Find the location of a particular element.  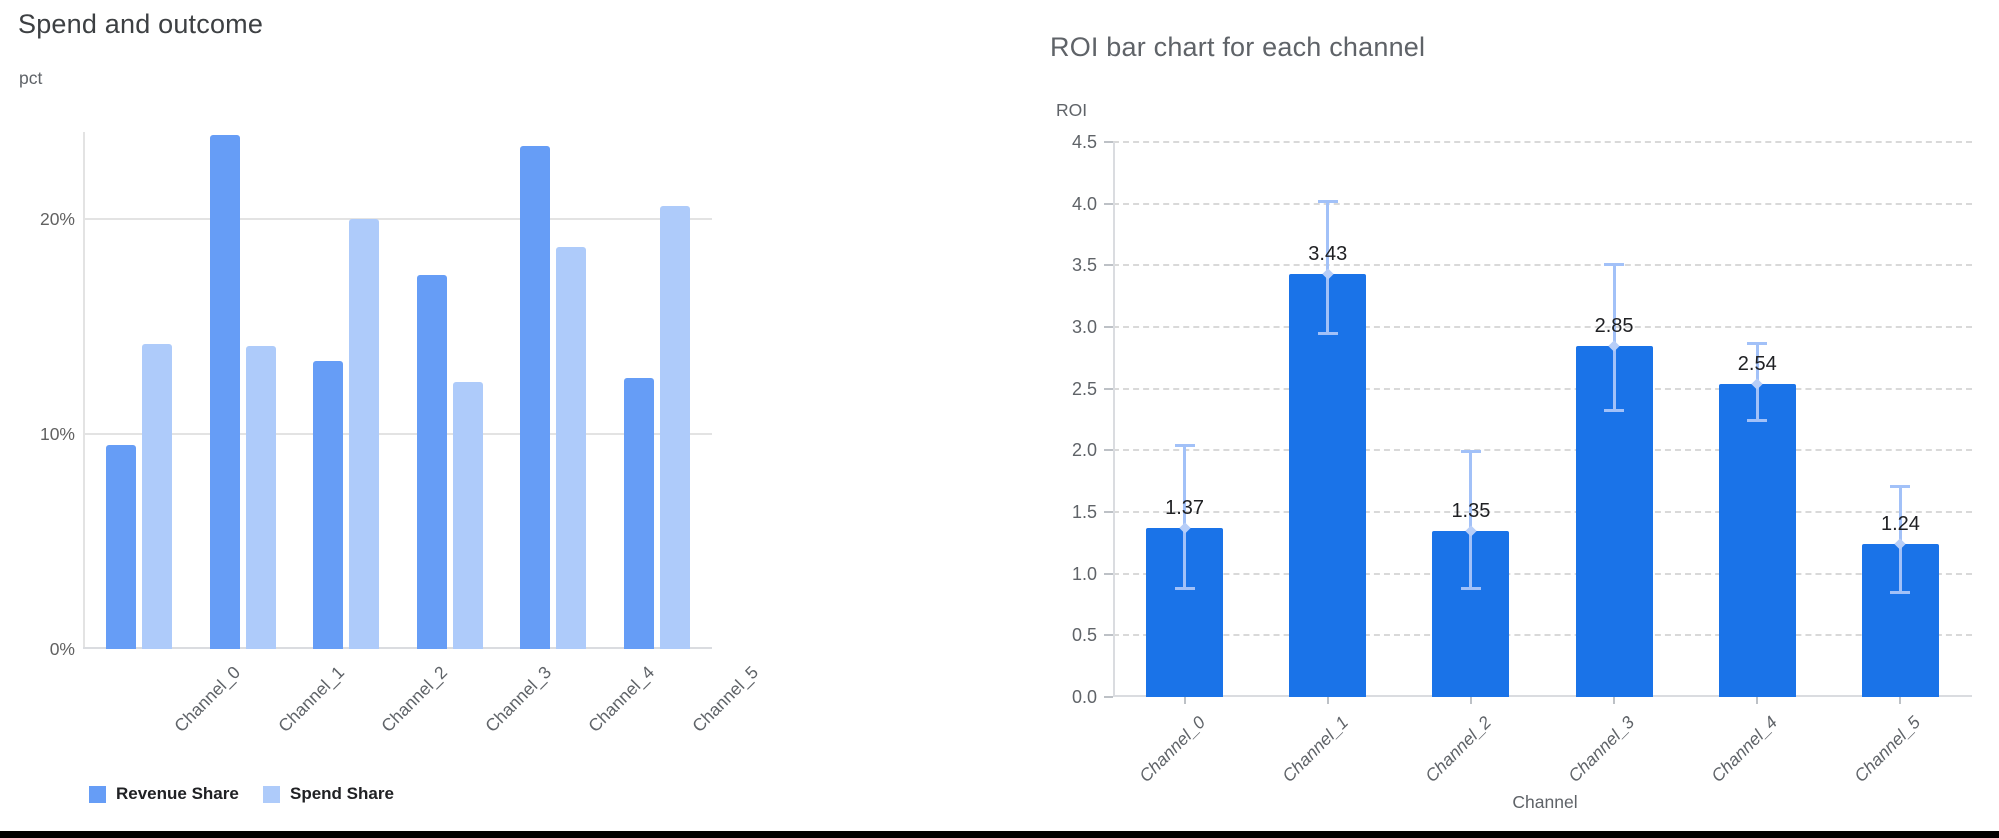

bar-value-label: 2.85 is located at coordinates (1614, 325).